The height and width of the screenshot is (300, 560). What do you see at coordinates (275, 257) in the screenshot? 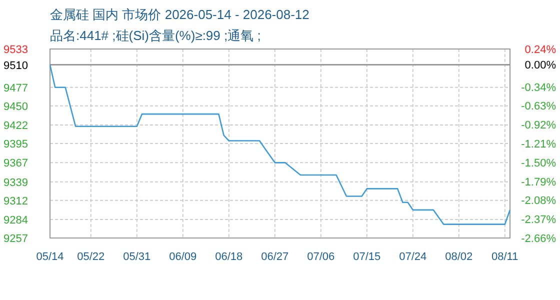
I see `x-tick-label: 06/27` at bounding box center [275, 257].